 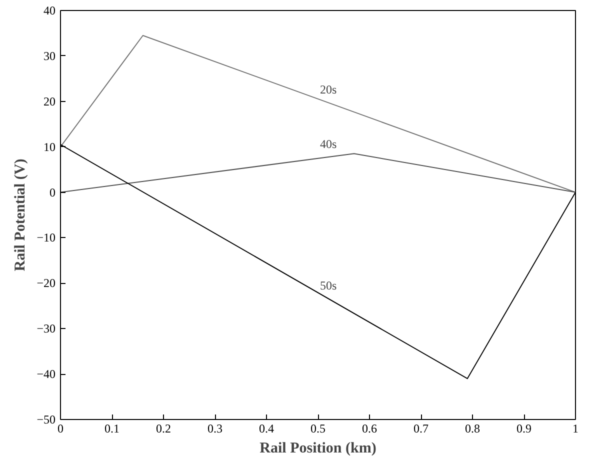 What do you see at coordinates (50, 101) in the screenshot?
I see `y-tick-label: 20` at bounding box center [50, 101].